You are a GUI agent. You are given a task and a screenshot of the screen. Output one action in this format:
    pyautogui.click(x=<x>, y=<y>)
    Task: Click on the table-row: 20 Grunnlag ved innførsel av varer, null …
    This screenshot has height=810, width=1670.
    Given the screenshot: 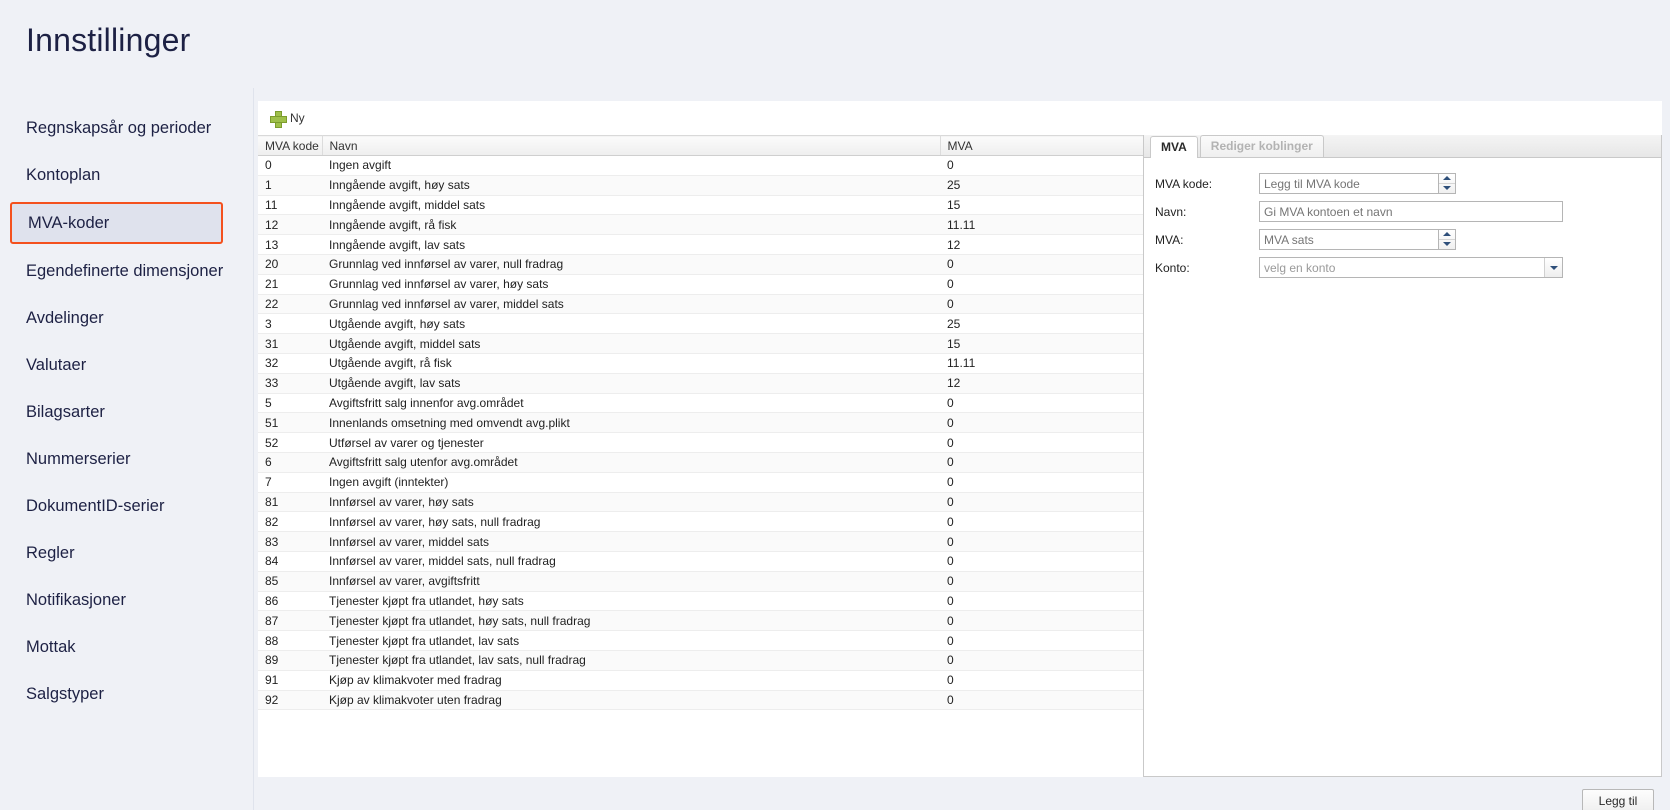 What is the action you would take?
    pyautogui.click(x=701, y=264)
    